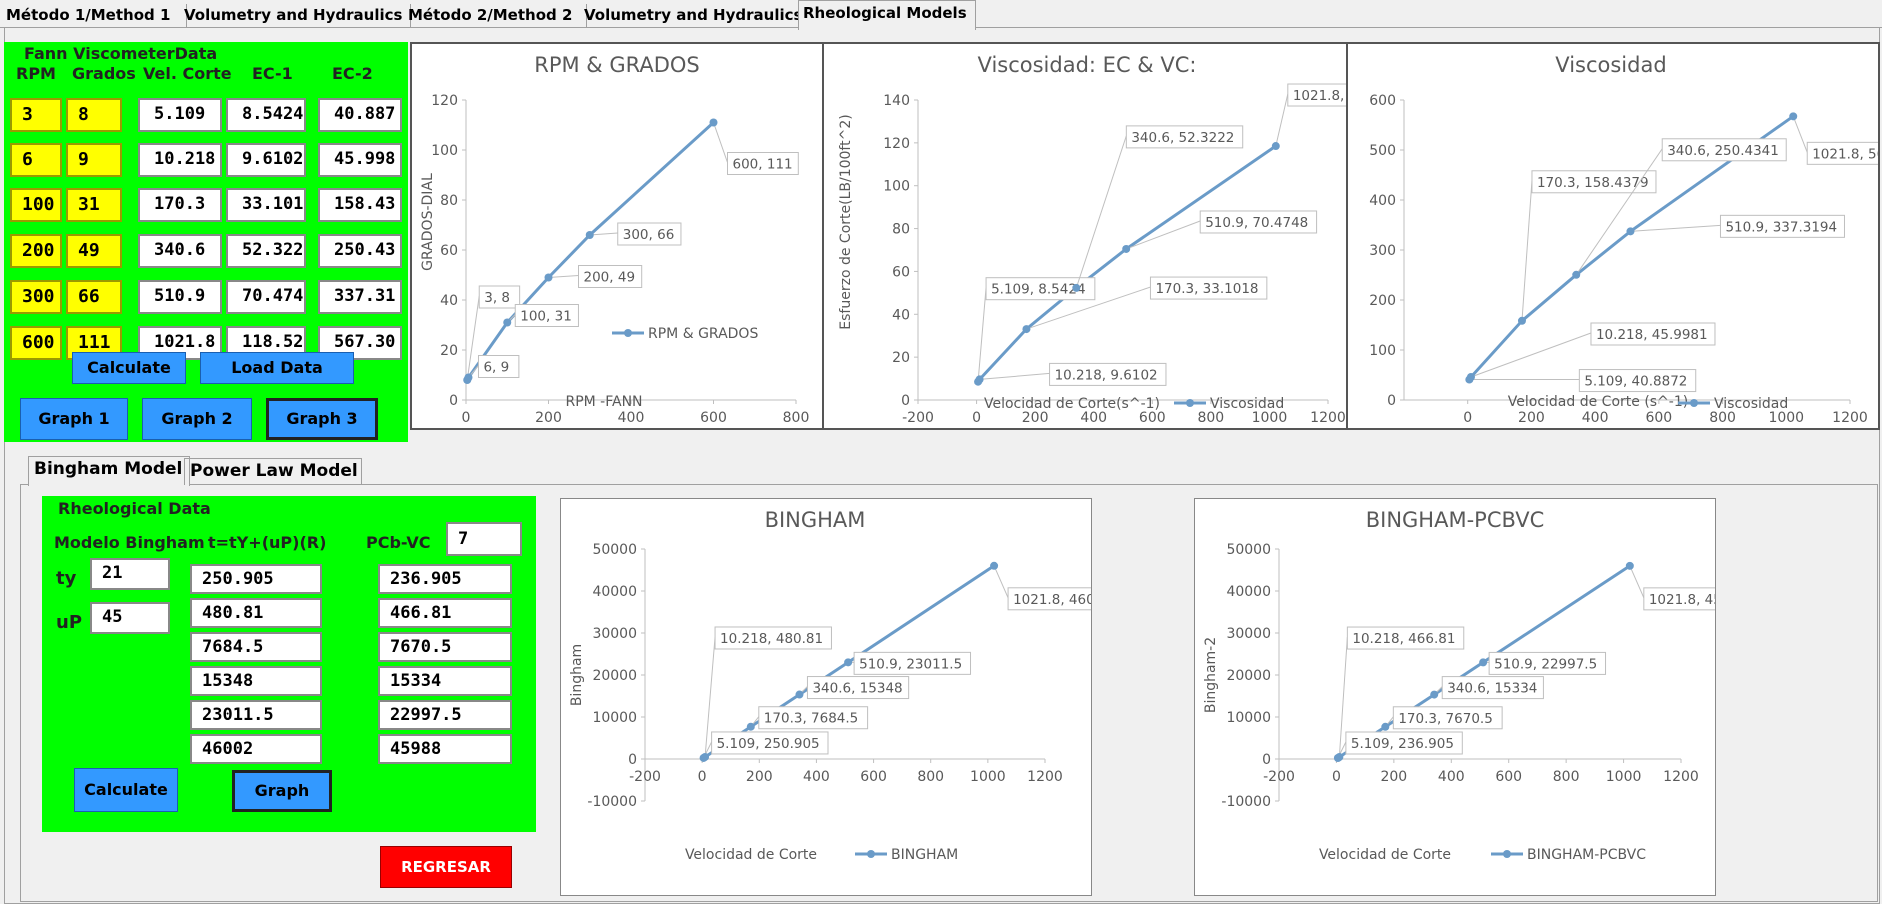  I want to click on series-line, so click(1126, 263).